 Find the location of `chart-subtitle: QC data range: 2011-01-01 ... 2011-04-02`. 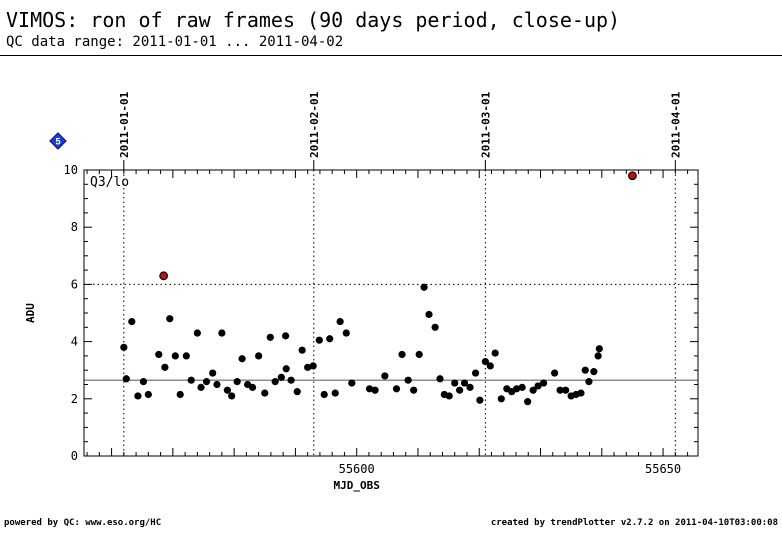

chart-subtitle: QC data range: 2011-01-01 ... 2011-04-02 is located at coordinates (175, 42).